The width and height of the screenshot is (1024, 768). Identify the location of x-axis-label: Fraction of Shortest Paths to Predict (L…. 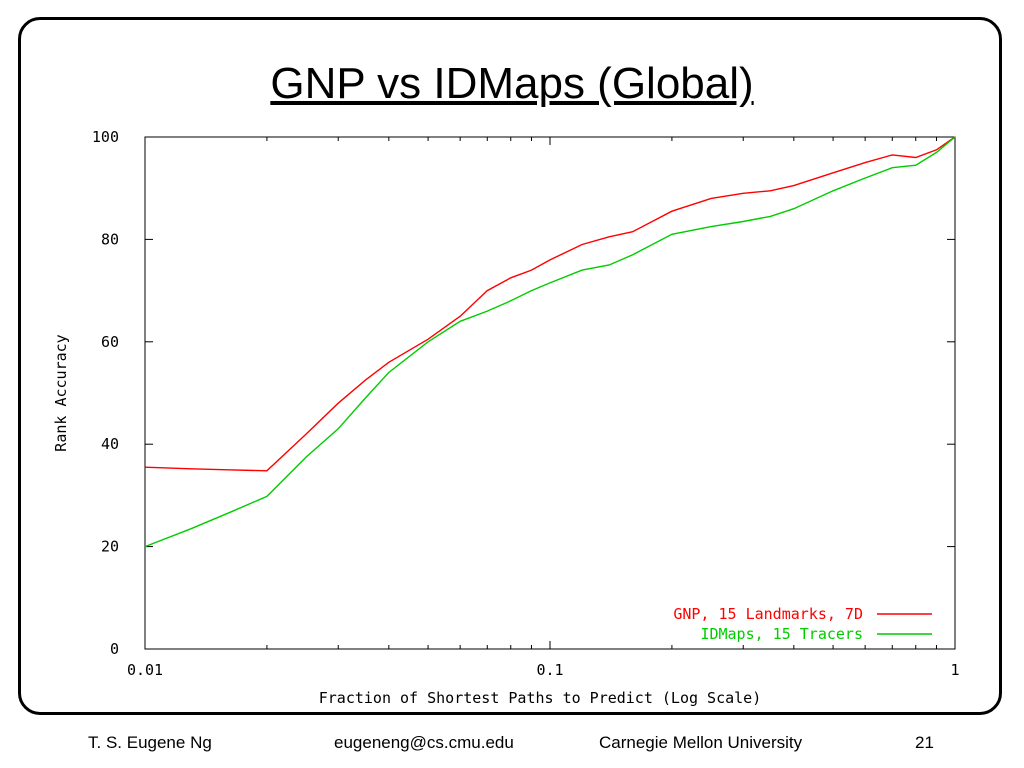
(540, 698).